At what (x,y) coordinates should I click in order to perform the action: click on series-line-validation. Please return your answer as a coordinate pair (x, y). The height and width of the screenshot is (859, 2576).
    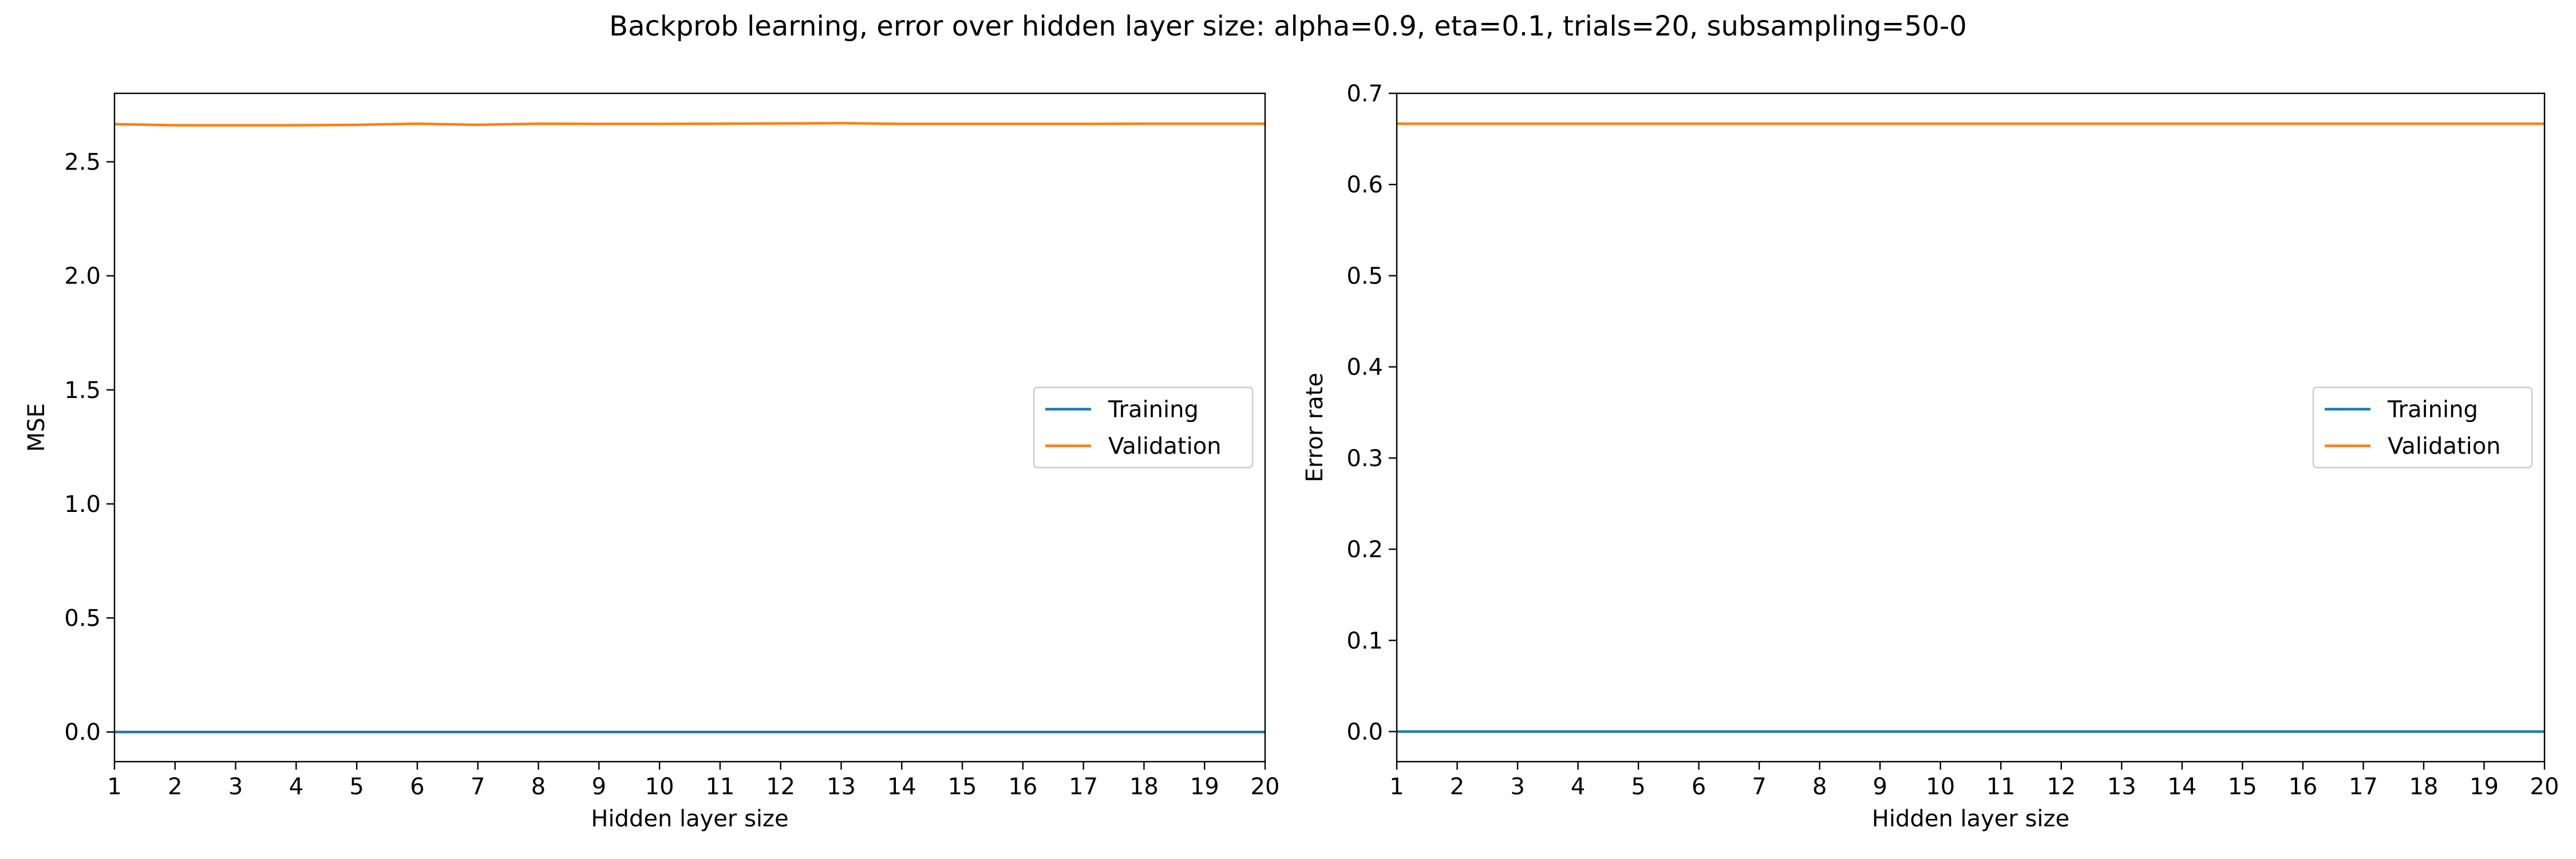
    Looking at the image, I should click on (689, 124).